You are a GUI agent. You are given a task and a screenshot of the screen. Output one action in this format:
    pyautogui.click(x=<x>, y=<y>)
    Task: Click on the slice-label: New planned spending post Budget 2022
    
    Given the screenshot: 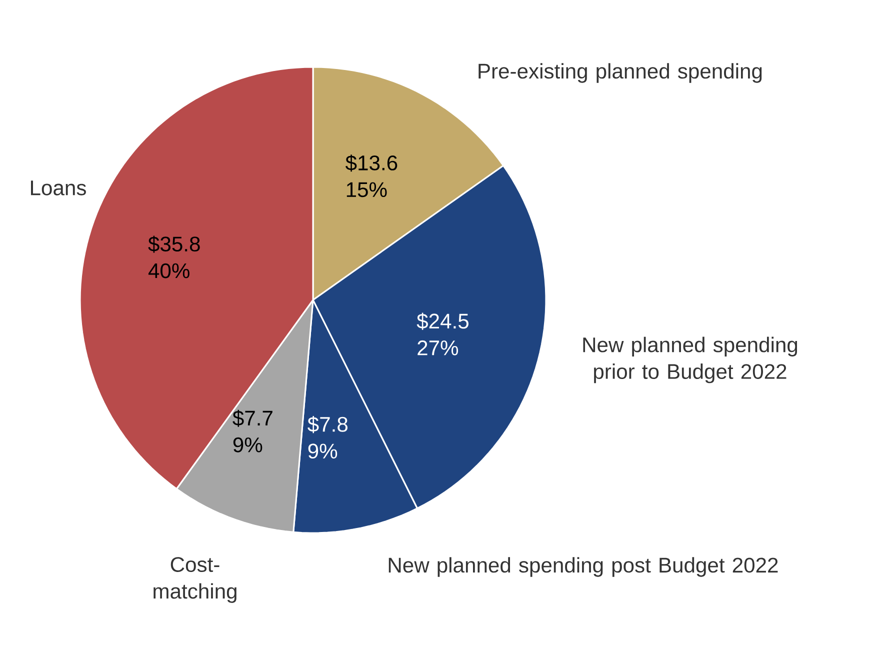 What is the action you would take?
    pyautogui.click(x=583, y=567)
    